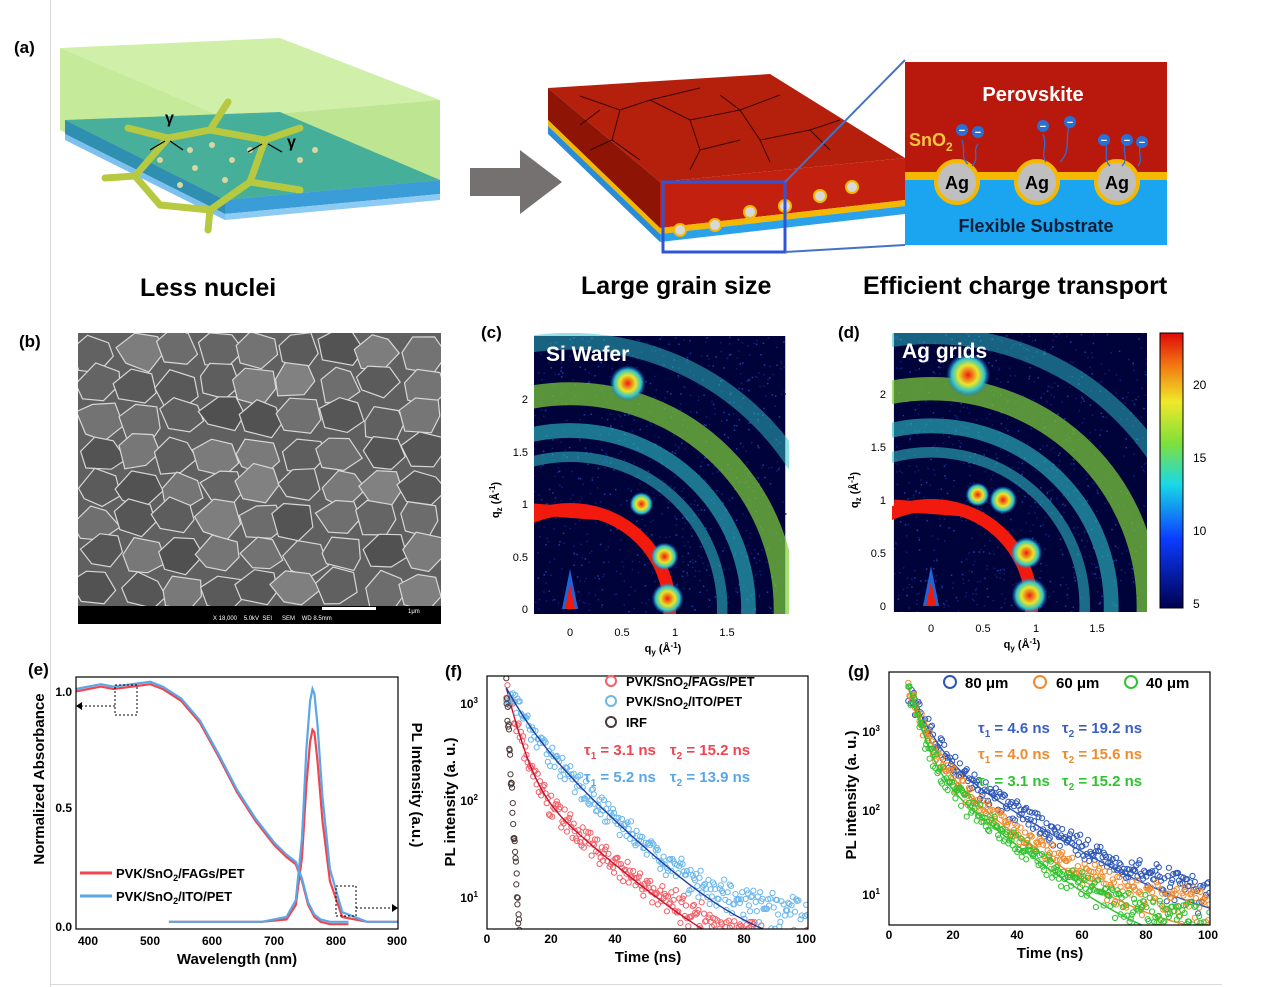 This screenshot has height=987, width=1270. What do you see at coordinates (1200, 385) in the screenshot?
I see `colorbar-tick-20: 20` at bounding box center [1200, 385].